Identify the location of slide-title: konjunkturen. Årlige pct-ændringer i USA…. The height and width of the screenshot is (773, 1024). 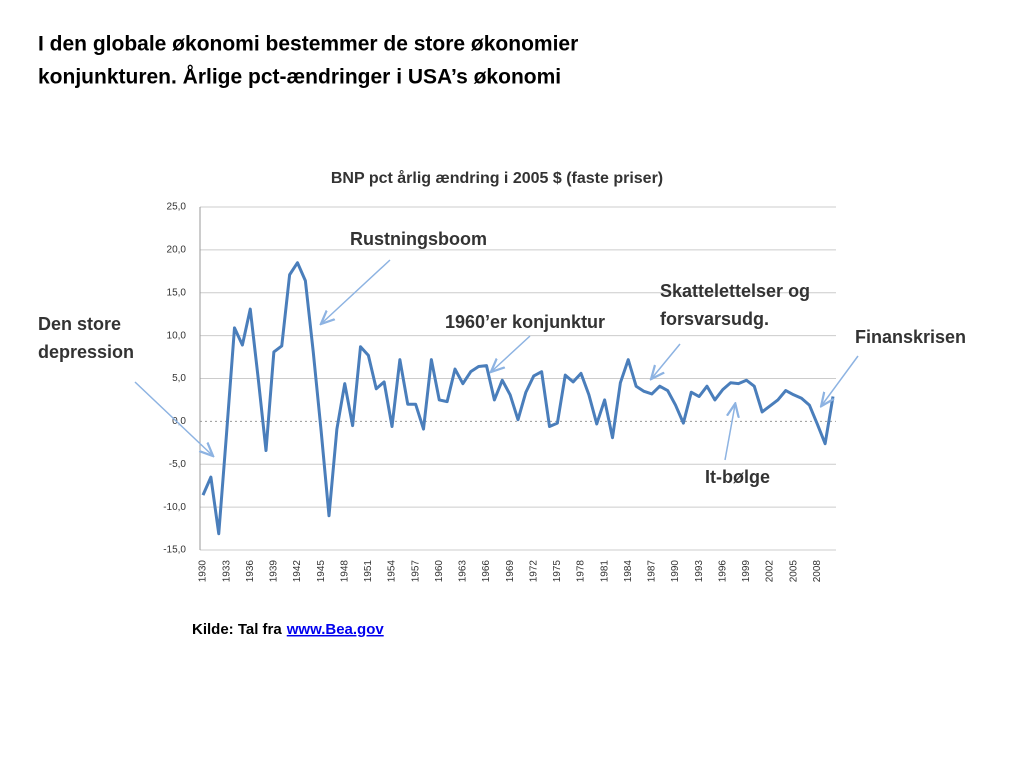
(299, 77).